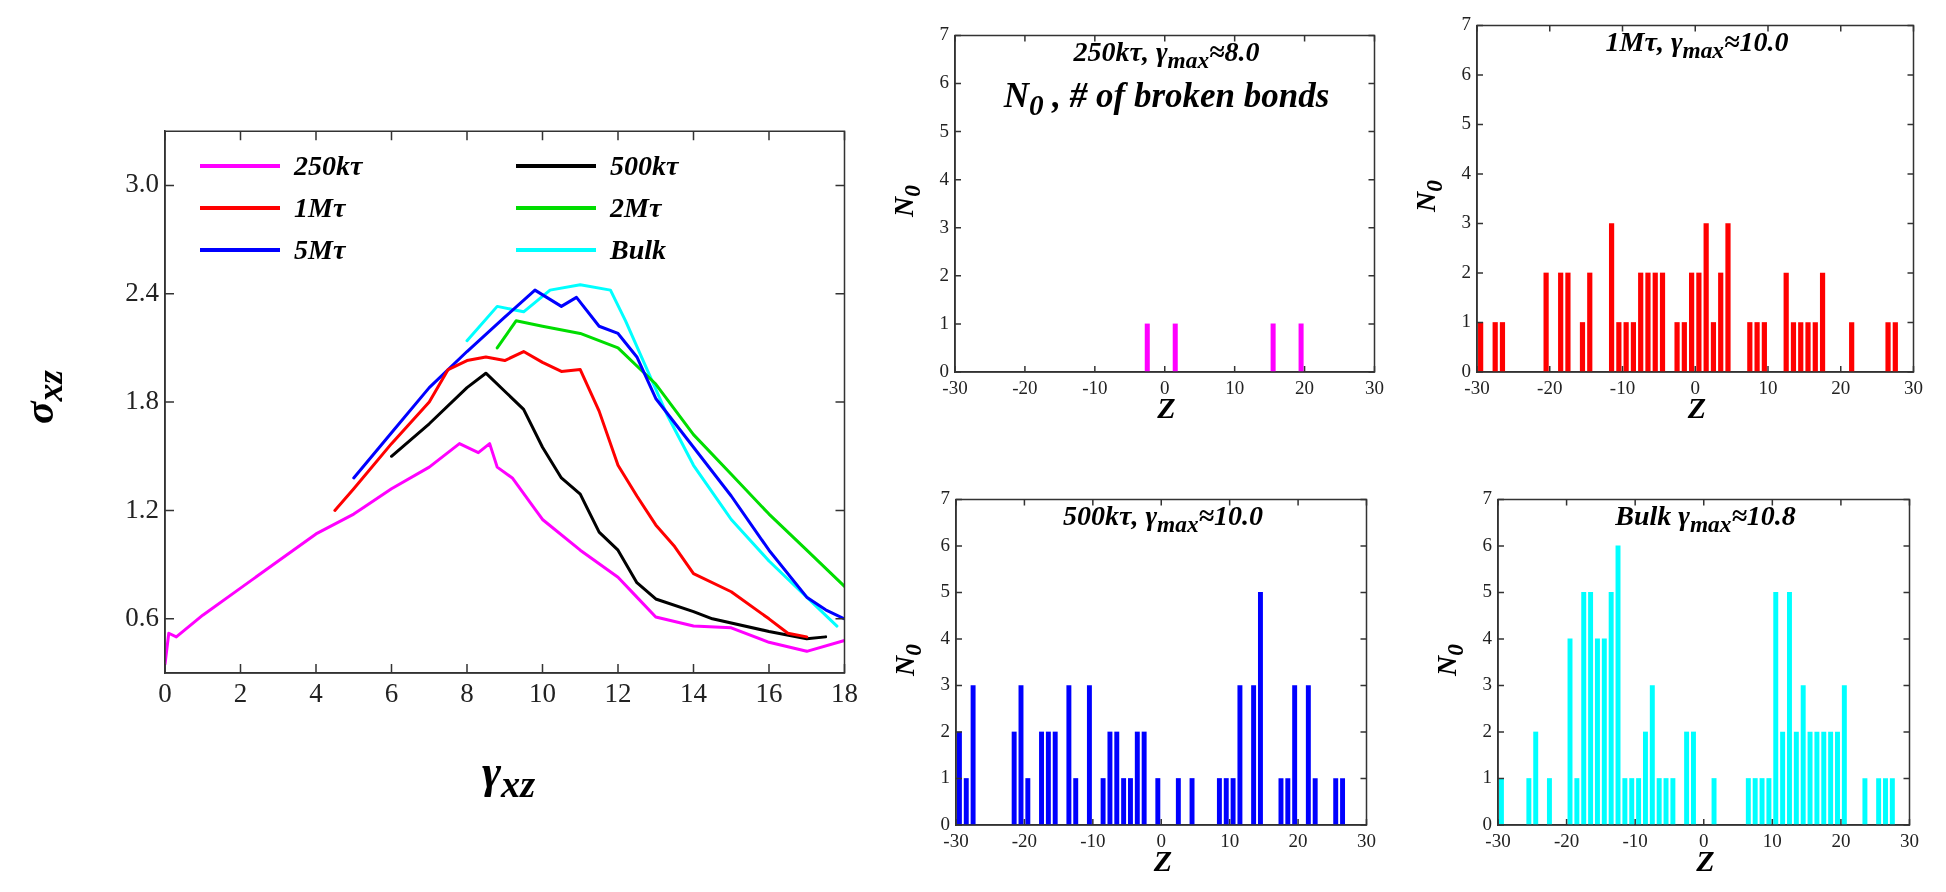  I want to click on chart-title: 500kτ, γ$_{max}$≈10.0, so click(1163, 518).